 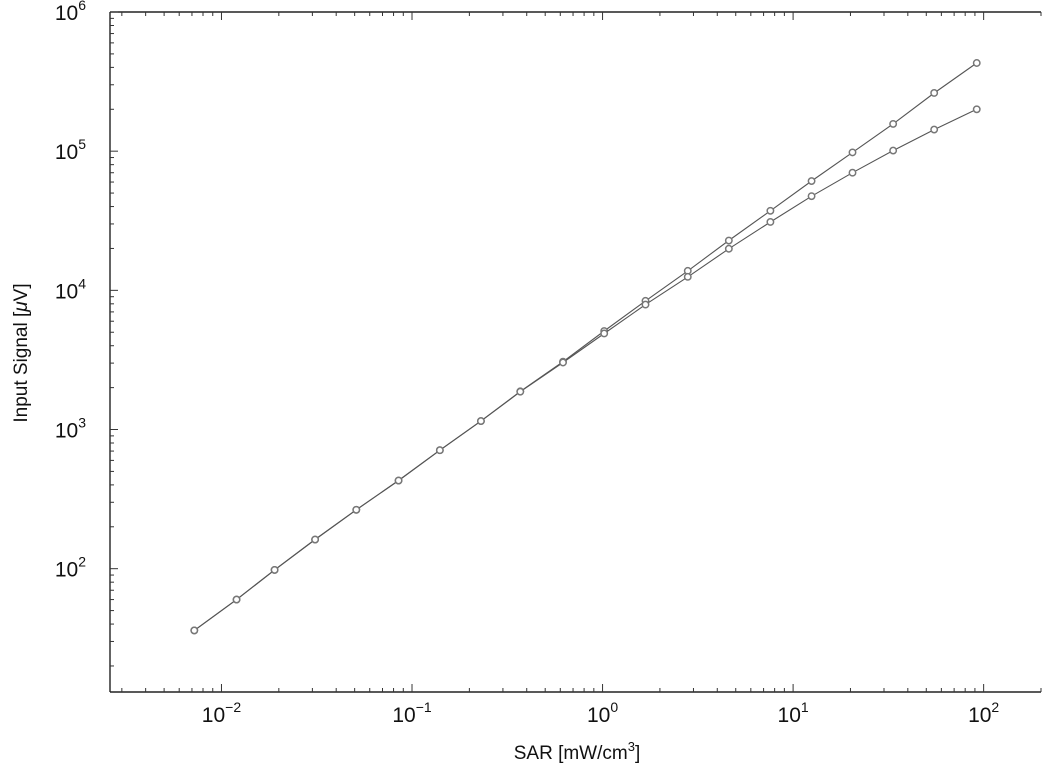 What do you see at coordinates (70, 429) in the screenshot?
I see `y-tick-label: 10³` at bounding box center [70, 429].